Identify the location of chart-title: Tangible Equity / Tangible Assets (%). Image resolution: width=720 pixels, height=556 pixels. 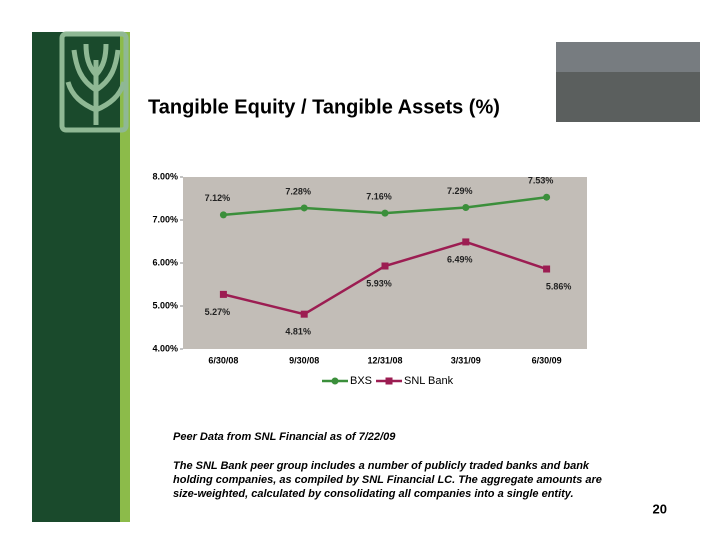
(324, 107).